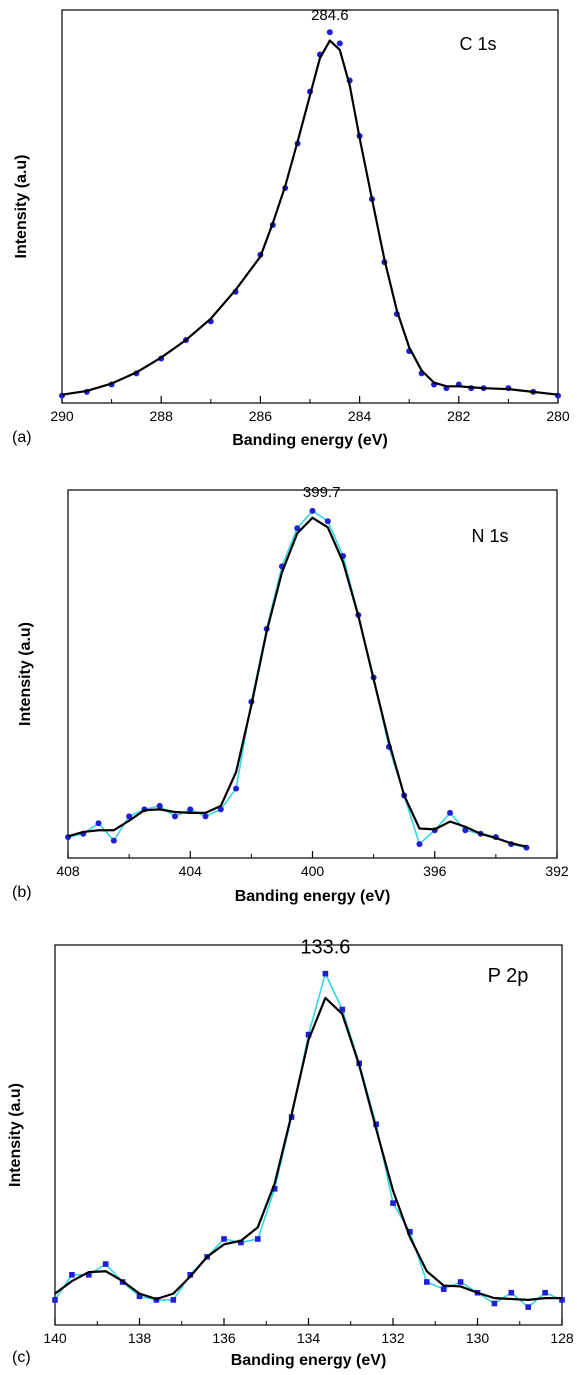  Describe the element at coordinates (68, 871) in the screenshot. I see `x-tick-label: 408` at that location.